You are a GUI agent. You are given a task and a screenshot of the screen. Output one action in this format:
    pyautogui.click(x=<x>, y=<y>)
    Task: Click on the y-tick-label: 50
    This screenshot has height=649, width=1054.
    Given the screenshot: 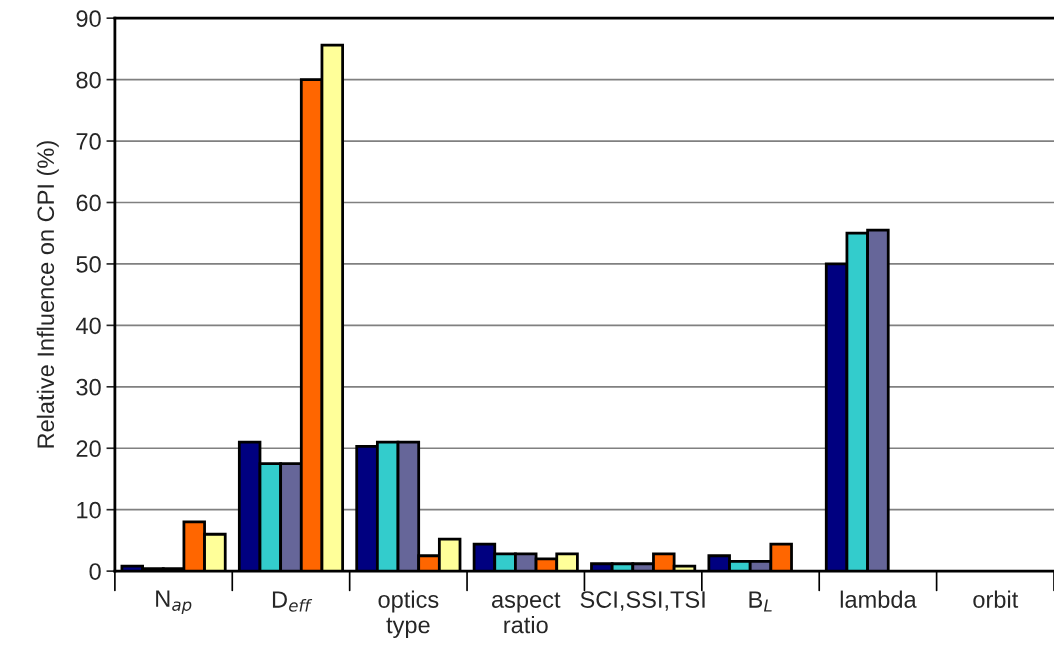 What is the action you would take?
    pyautogui.click(x=88, y=264)
    